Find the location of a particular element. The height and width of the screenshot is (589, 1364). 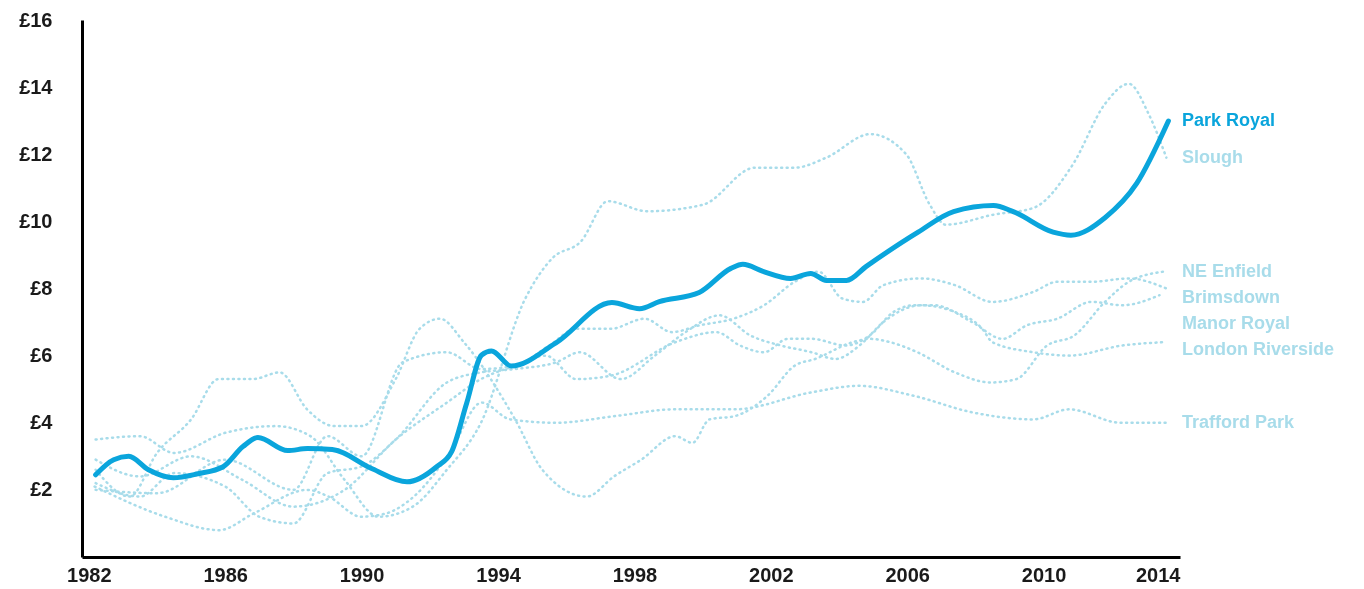

y-tick-label: £4 is located at coordinates (42, 422).